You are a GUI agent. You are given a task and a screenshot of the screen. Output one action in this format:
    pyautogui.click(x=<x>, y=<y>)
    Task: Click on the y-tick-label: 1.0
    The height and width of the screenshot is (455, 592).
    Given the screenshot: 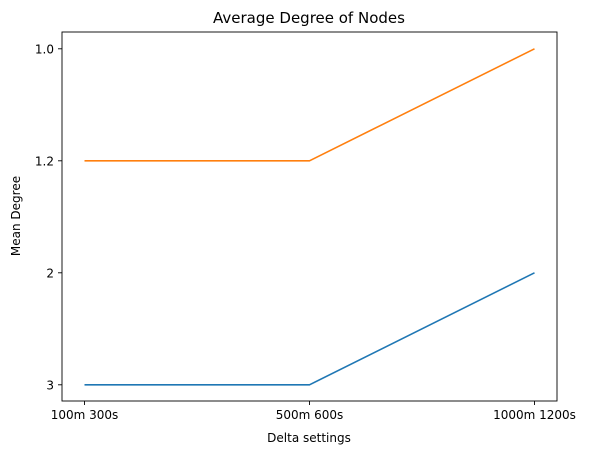 What is the action you would take?
    pyautogui.click(x=44, y=49)
    